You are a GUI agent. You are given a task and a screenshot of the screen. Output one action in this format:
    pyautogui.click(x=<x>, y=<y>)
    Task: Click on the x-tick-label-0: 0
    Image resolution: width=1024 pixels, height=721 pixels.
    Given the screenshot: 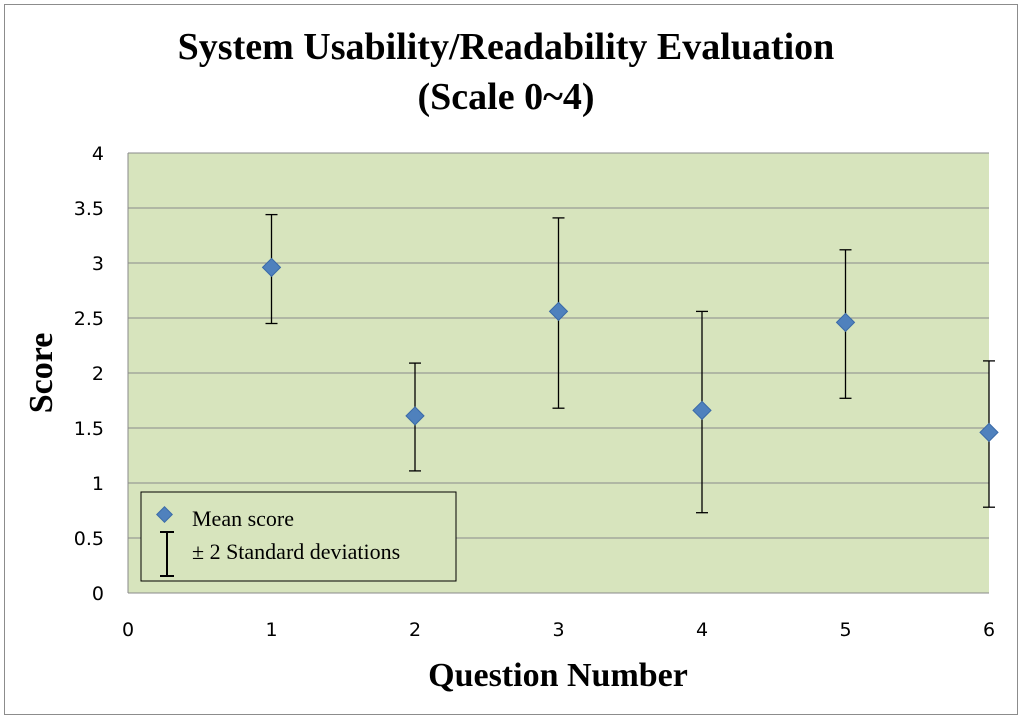 What is the action you would take?
    pyautogui.click(x=128, y=630)
    